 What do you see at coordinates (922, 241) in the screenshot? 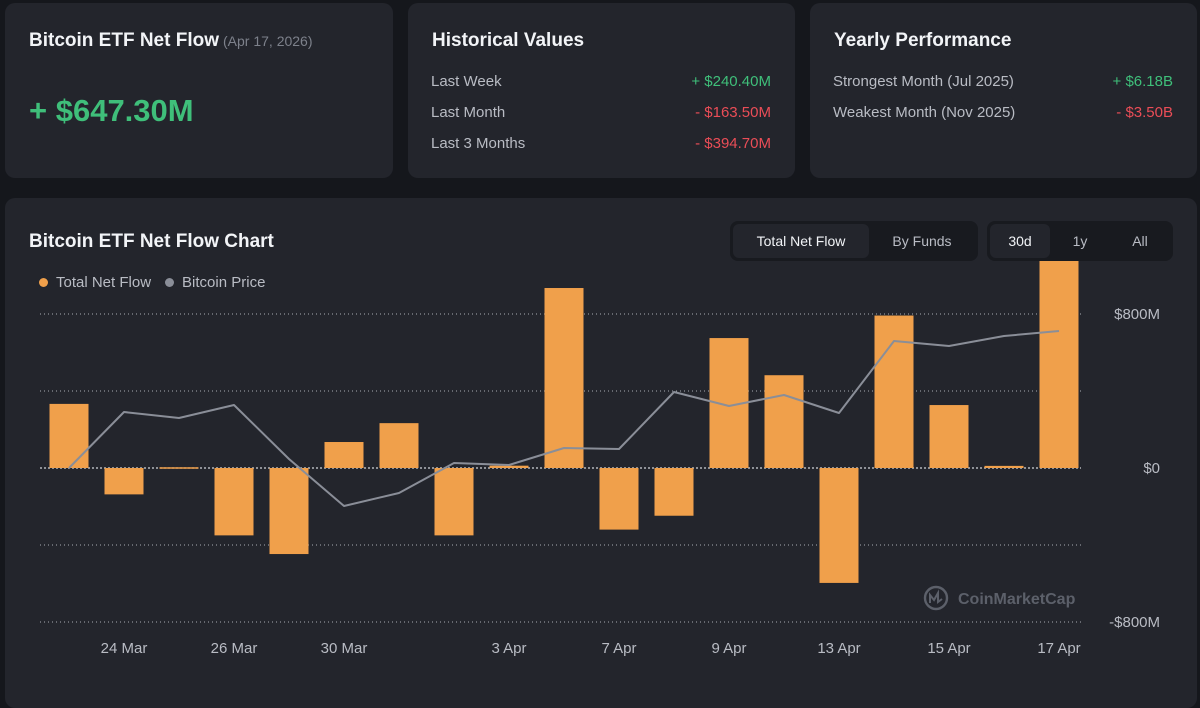
I see `by-funds-tab: By Funds` at bounding box center [922, 241].